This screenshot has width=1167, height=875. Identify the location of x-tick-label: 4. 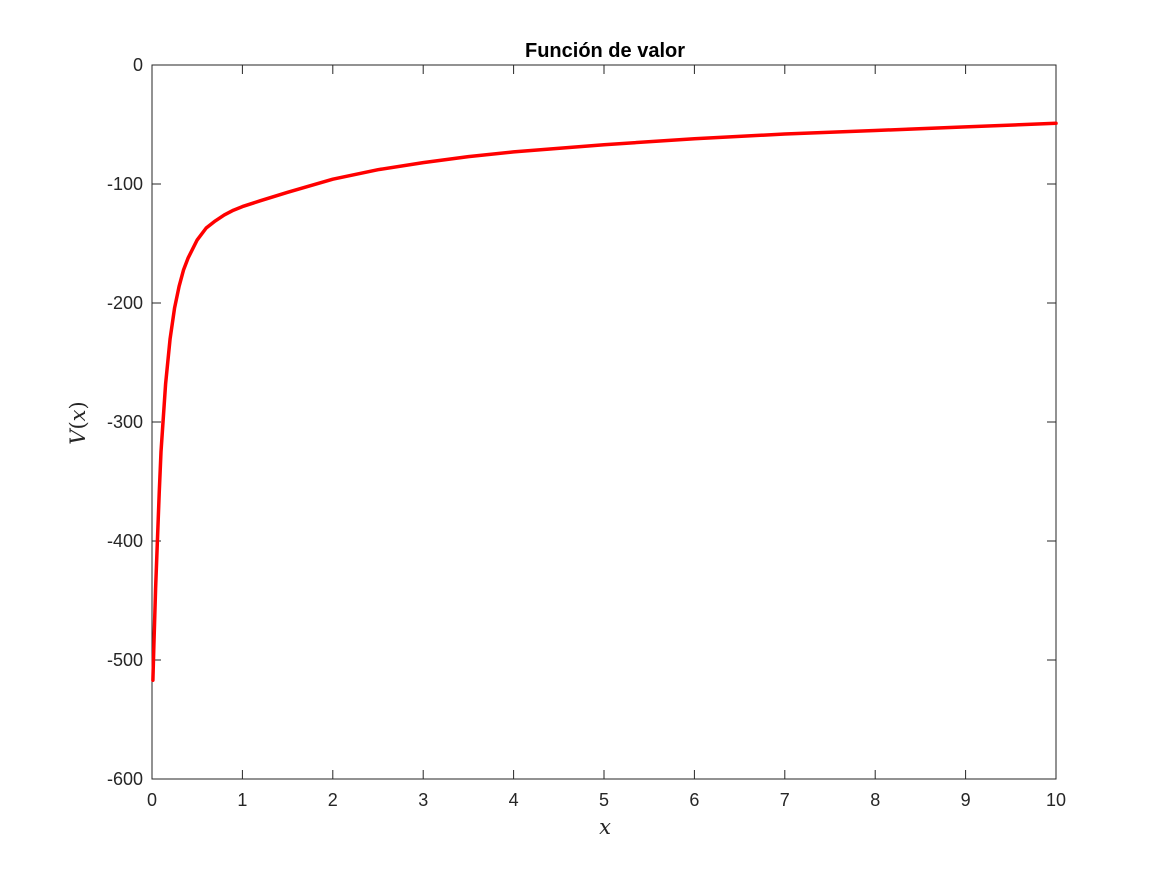
(514, 800).